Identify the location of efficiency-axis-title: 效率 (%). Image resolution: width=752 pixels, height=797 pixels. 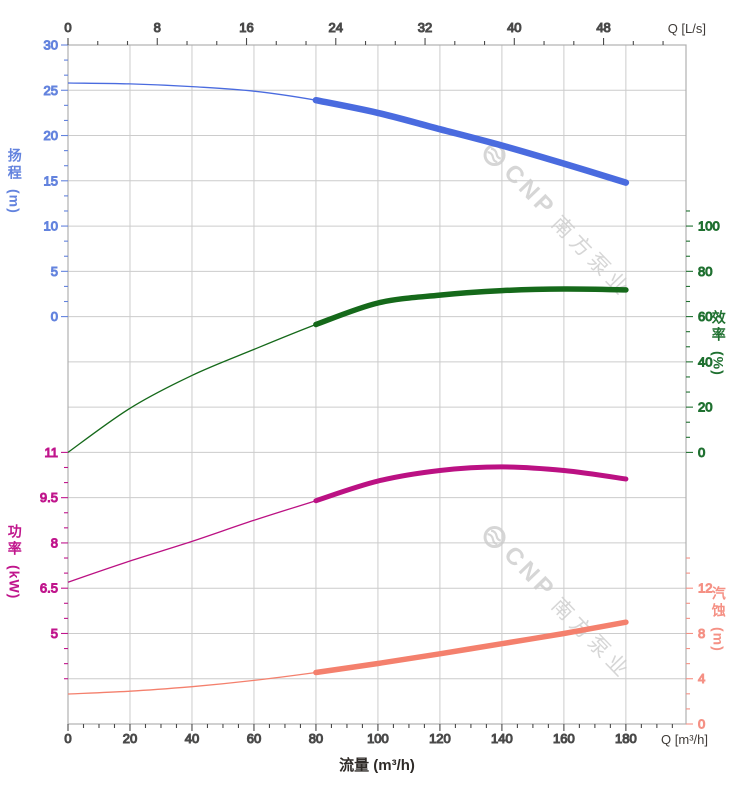
(718, 343).